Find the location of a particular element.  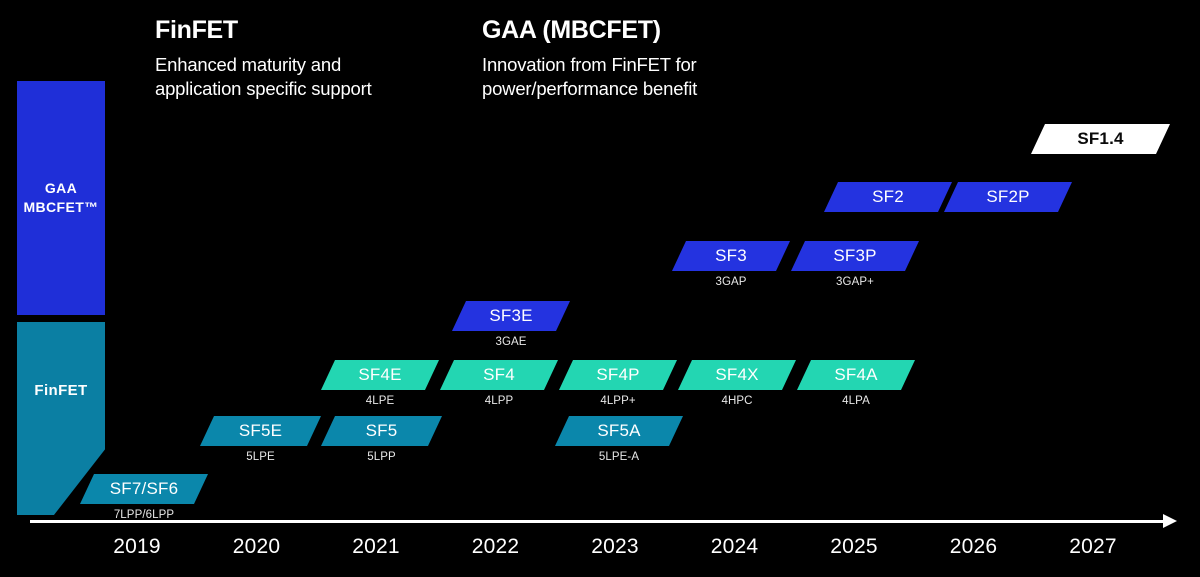

node-sf4e: SF4E is located at coordinates (380, 375).